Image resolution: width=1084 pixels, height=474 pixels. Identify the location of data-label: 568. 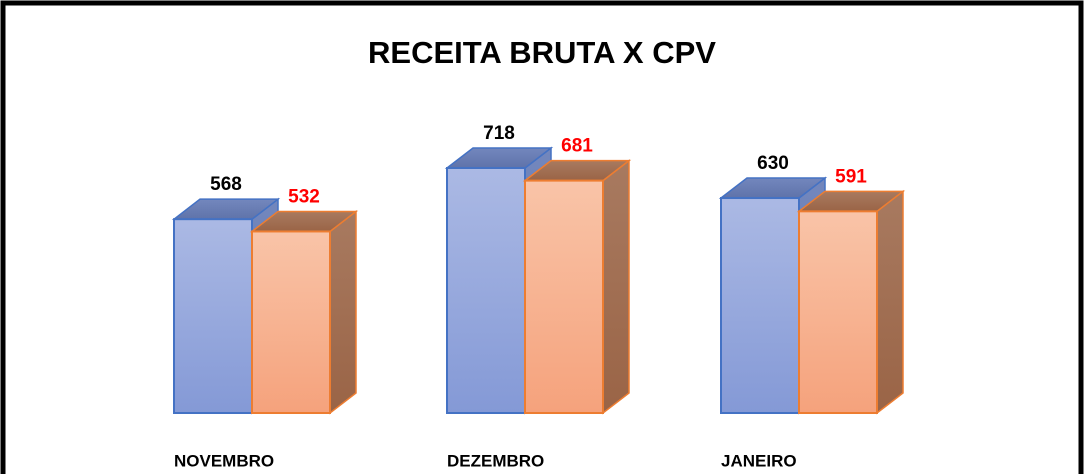
(226, 184).